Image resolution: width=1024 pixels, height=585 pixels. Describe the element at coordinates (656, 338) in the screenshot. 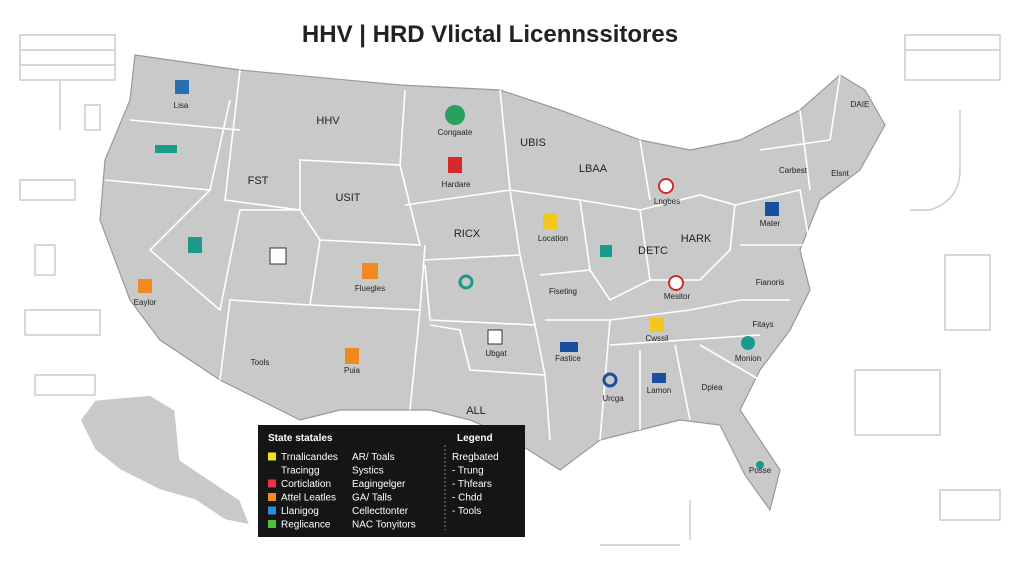

I see `region-label: Cwssil` at that location.